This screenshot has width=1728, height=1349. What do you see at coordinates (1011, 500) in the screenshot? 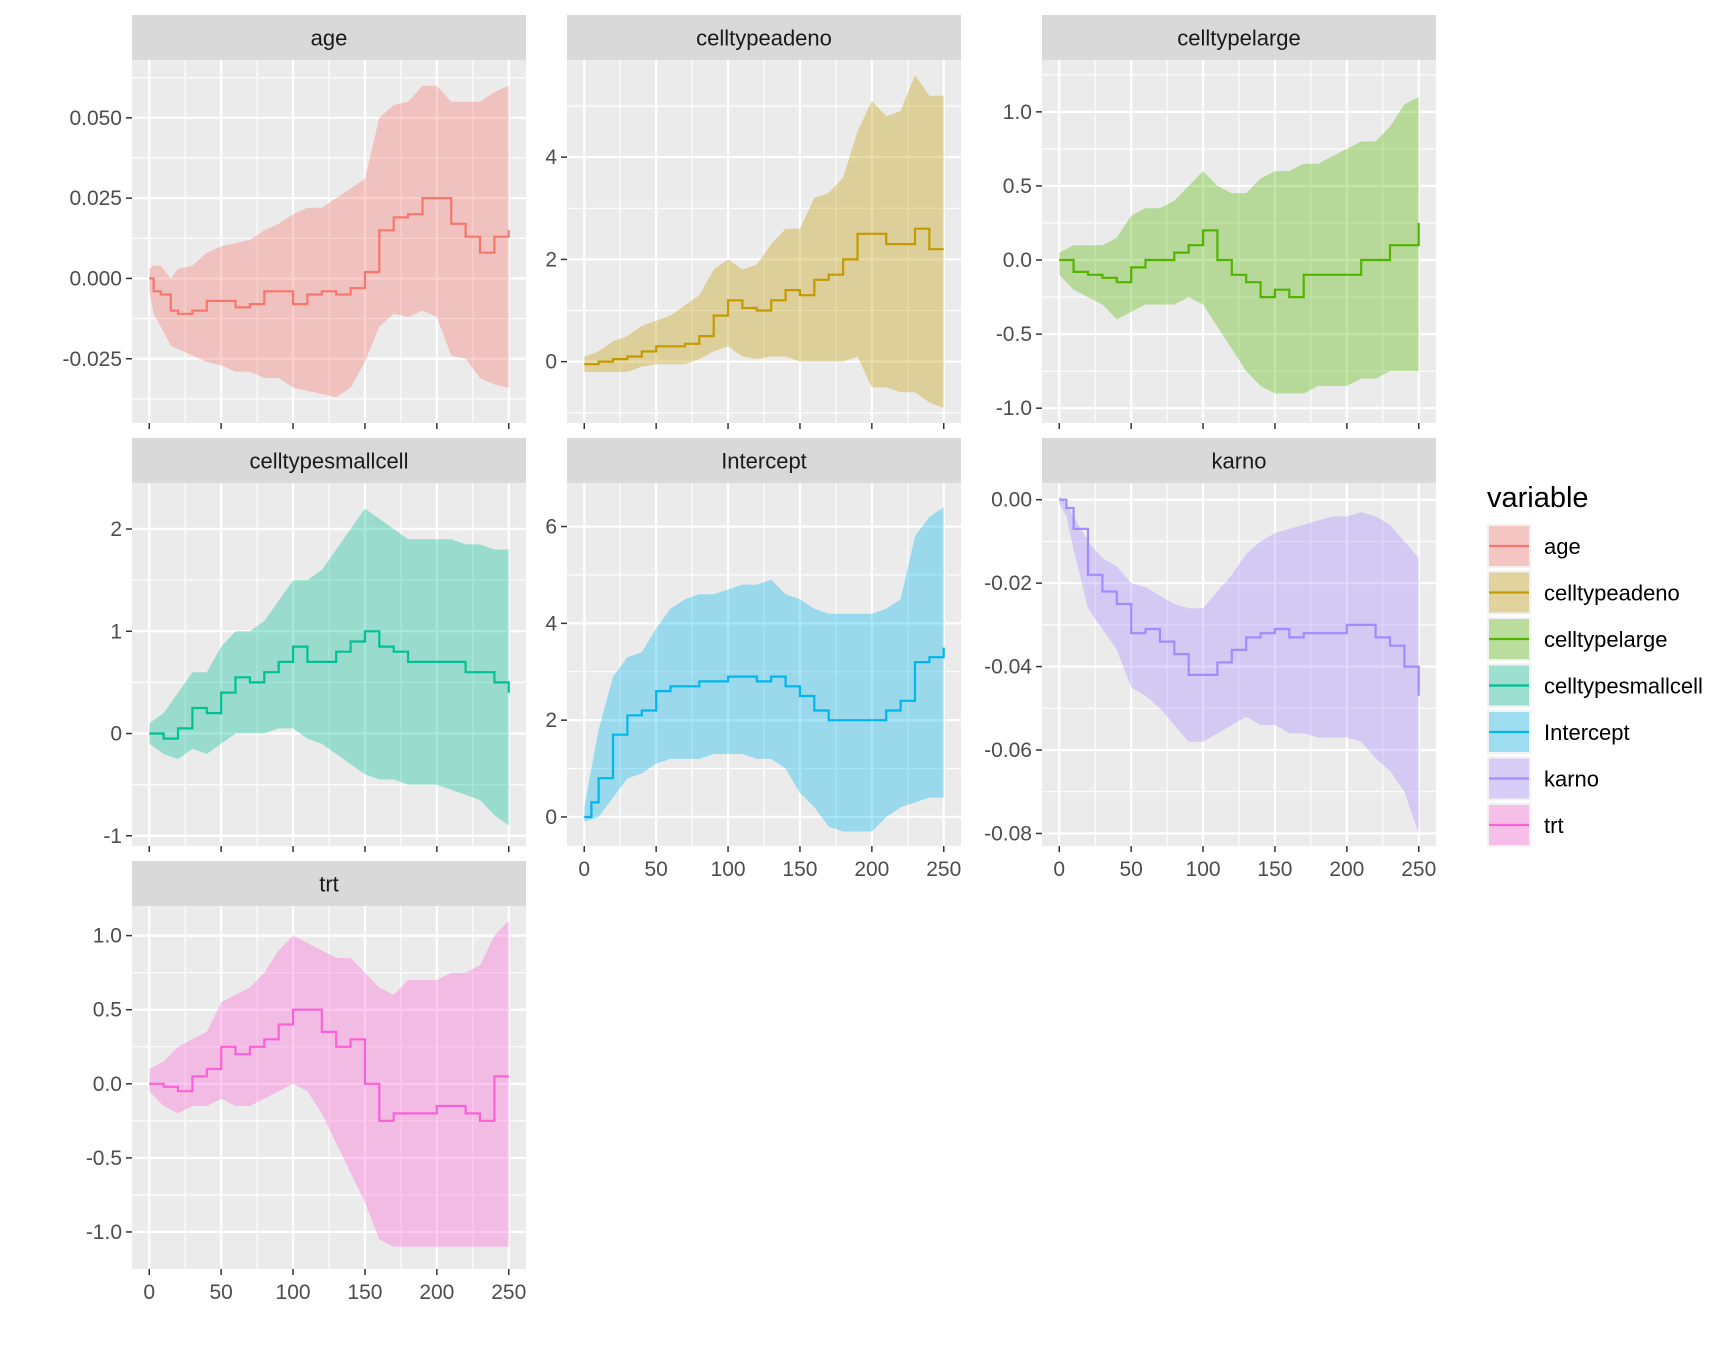
I see `y-tick-label: 0.00` at bounding box center [1011, 500].